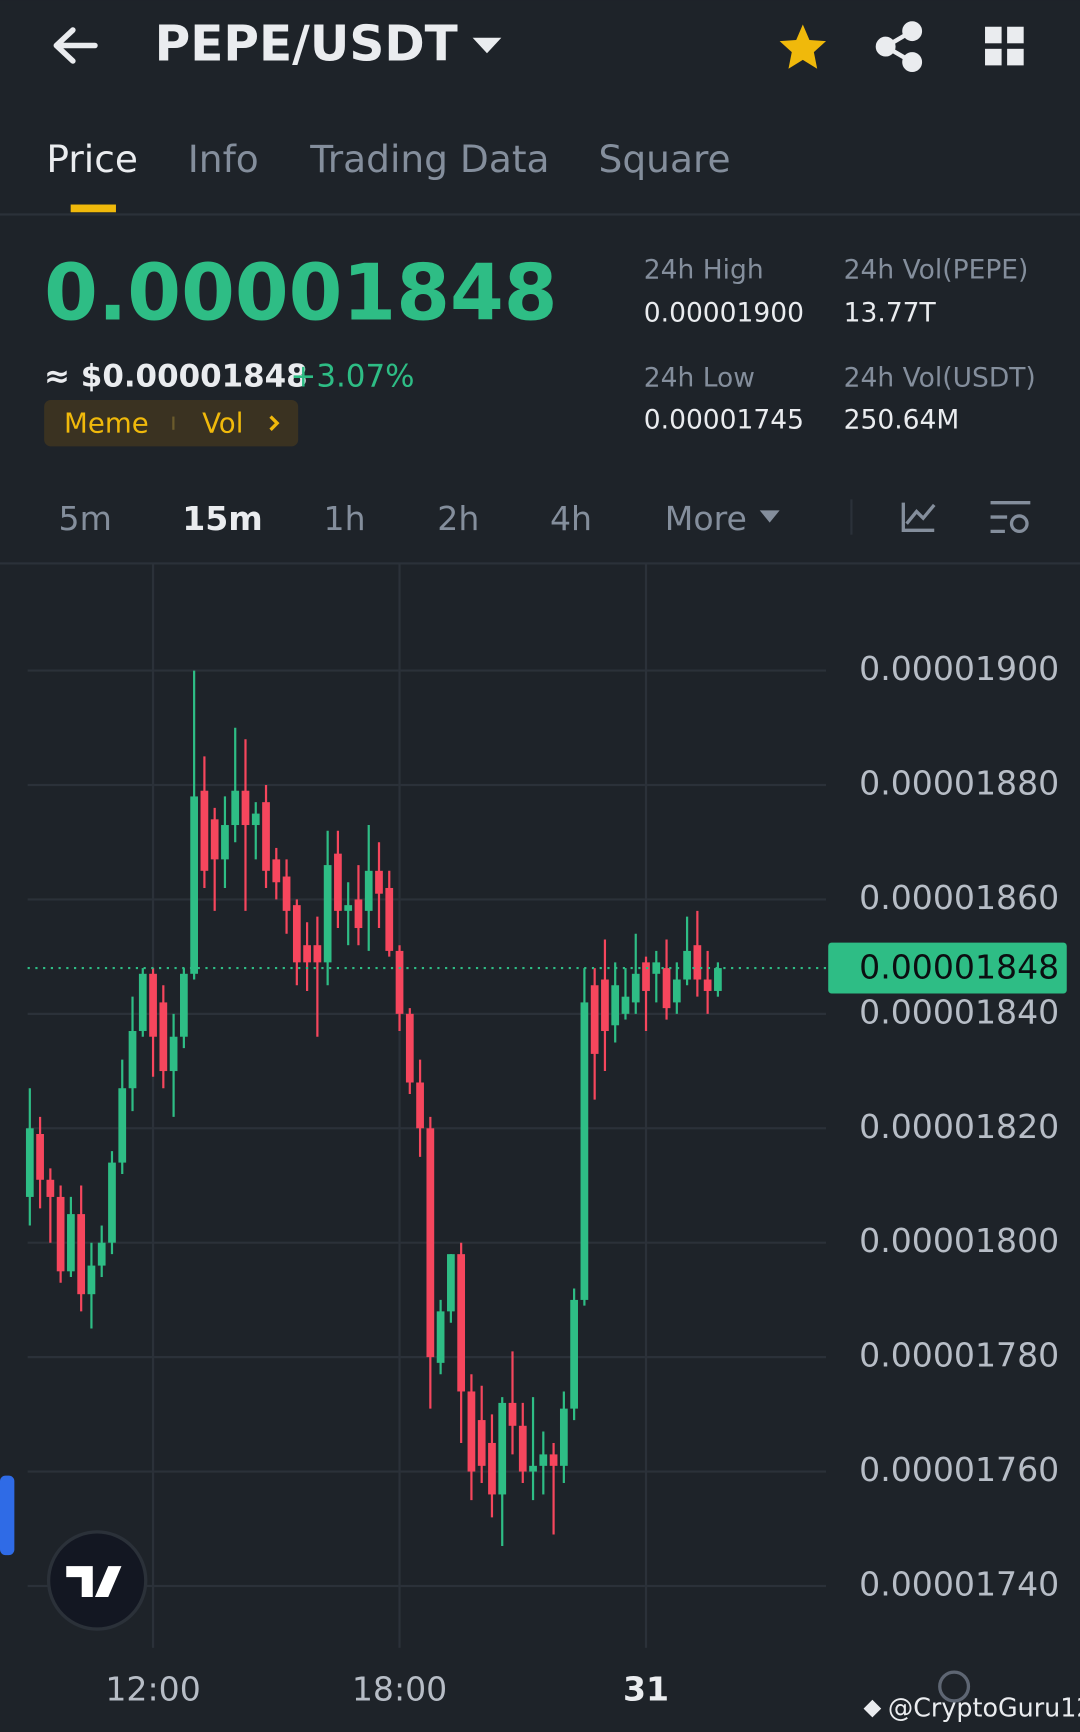  I want to click on tag-pill, so click(171, 423).